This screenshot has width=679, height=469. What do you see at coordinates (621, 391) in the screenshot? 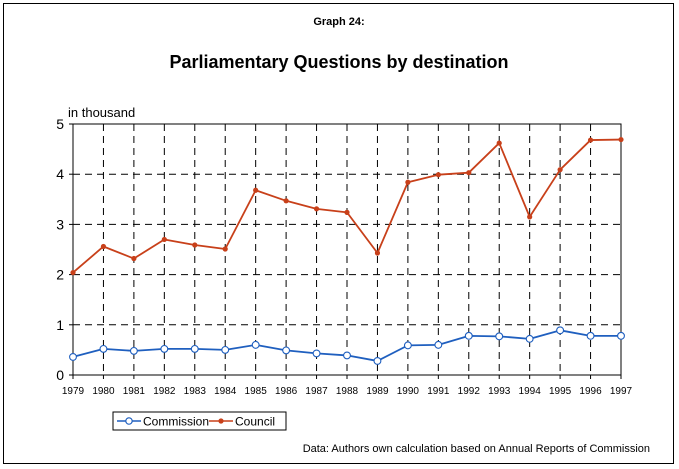
I see `x-tick-label: 1997` at bounding box center [621, 391].